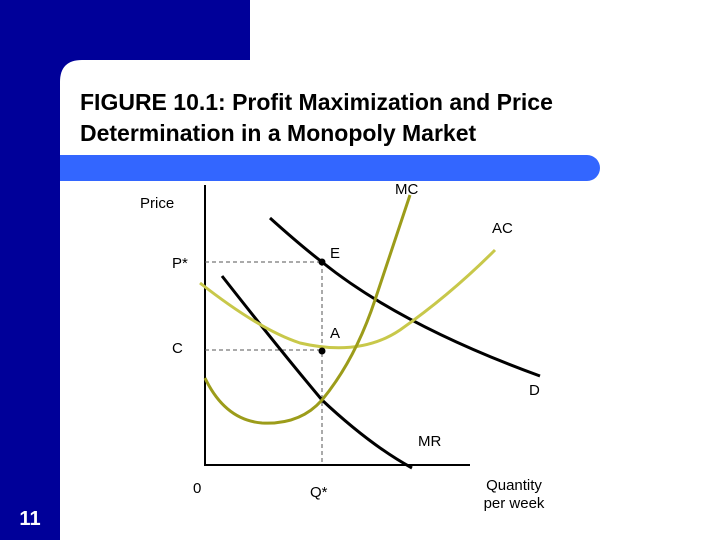 The width and height of the screenshot is (720, 545). I want to click on level-label: P*, so click(180, 263).